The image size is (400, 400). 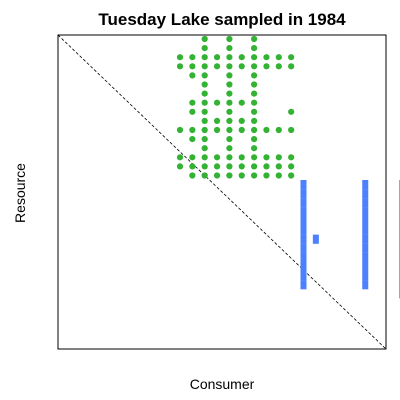 I want to click on green-point-r12-c9, so click(x=205, y=139).